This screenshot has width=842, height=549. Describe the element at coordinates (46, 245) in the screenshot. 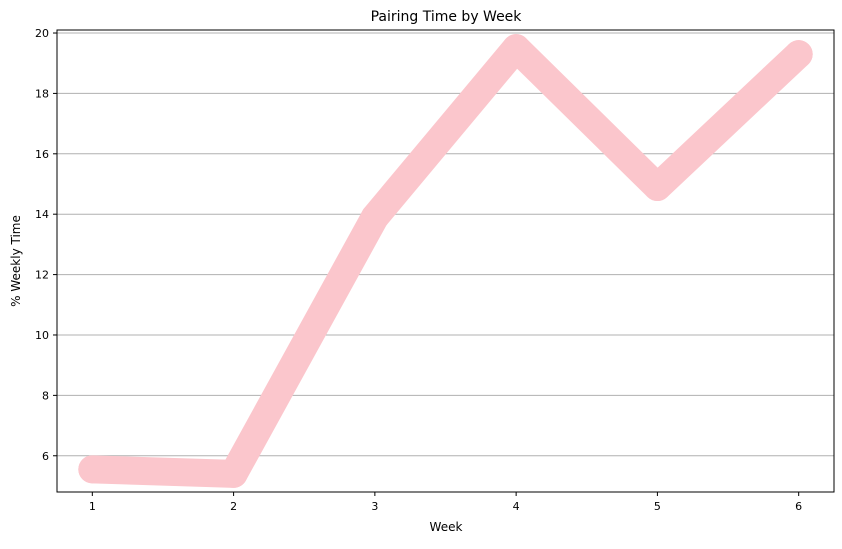

I see `y-axis: 6 8 10 12 14 16 18 20` at that location.